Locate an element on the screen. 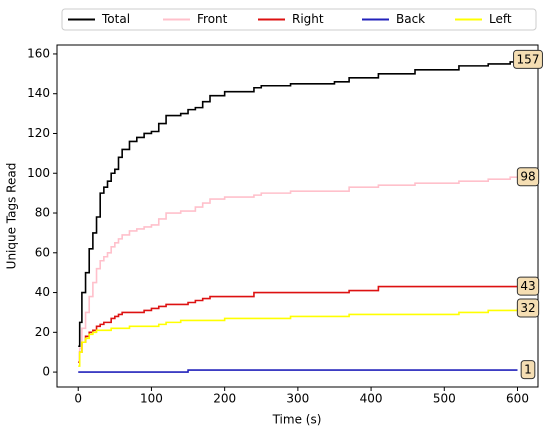  end-label: 1 is located at coordinates (528, 370).